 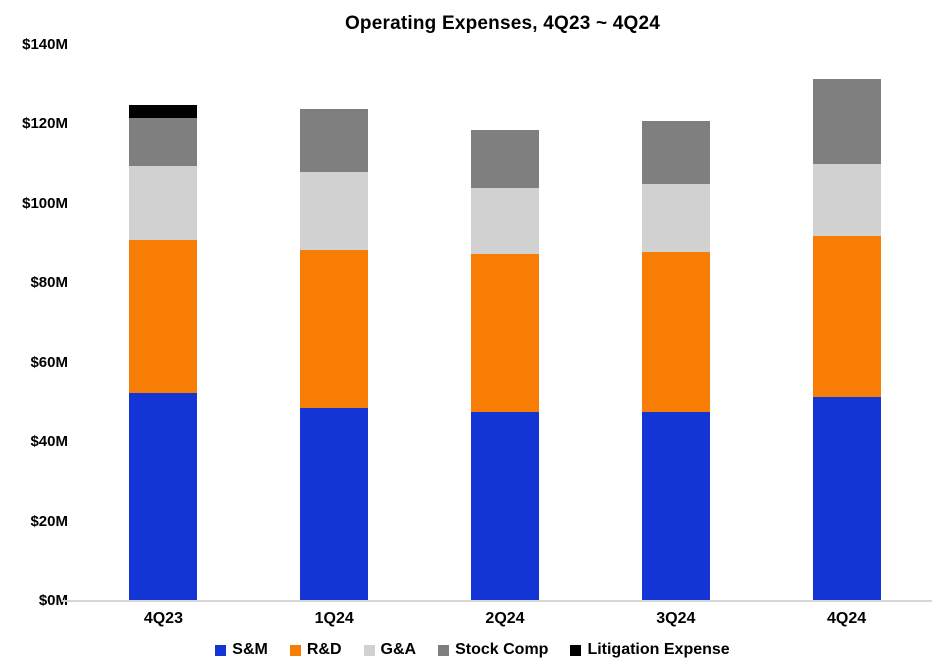 I want to click on segment-s-m-1q24, so click(x=334, y=504).